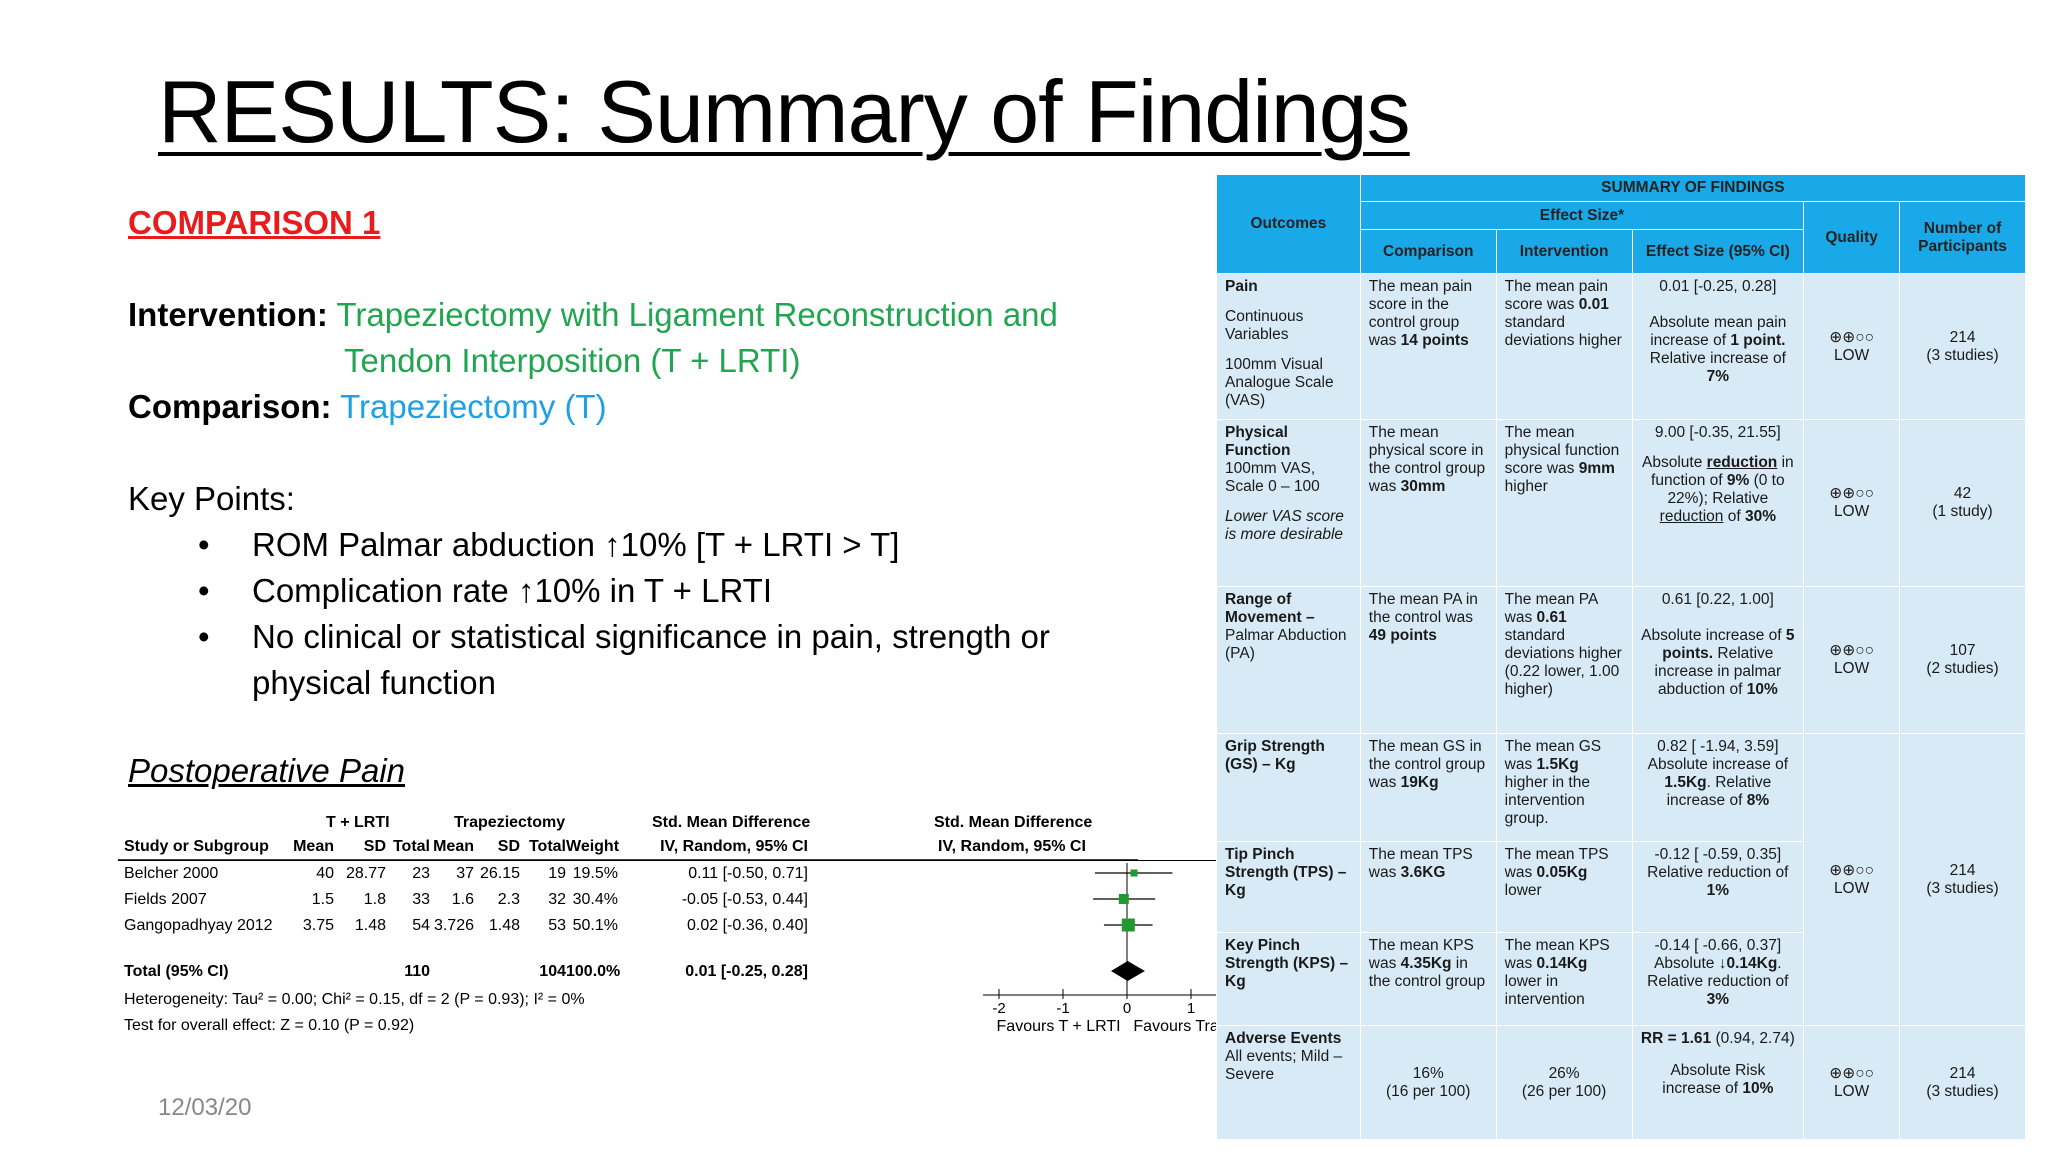 Image resolution: width=2048 pixels, height=1152 pixels. What do you see at coordinates (1258, 442) in the screenshot?
I see `outcome-name: Physical Function` at bounding box center [1258, 442].